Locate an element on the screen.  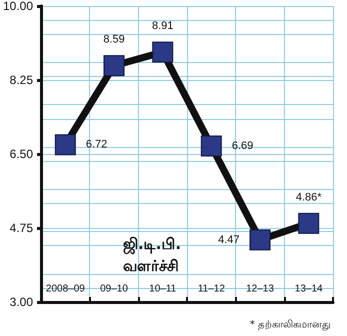
data-label: 6.69 is located at coordinates (243, 146).